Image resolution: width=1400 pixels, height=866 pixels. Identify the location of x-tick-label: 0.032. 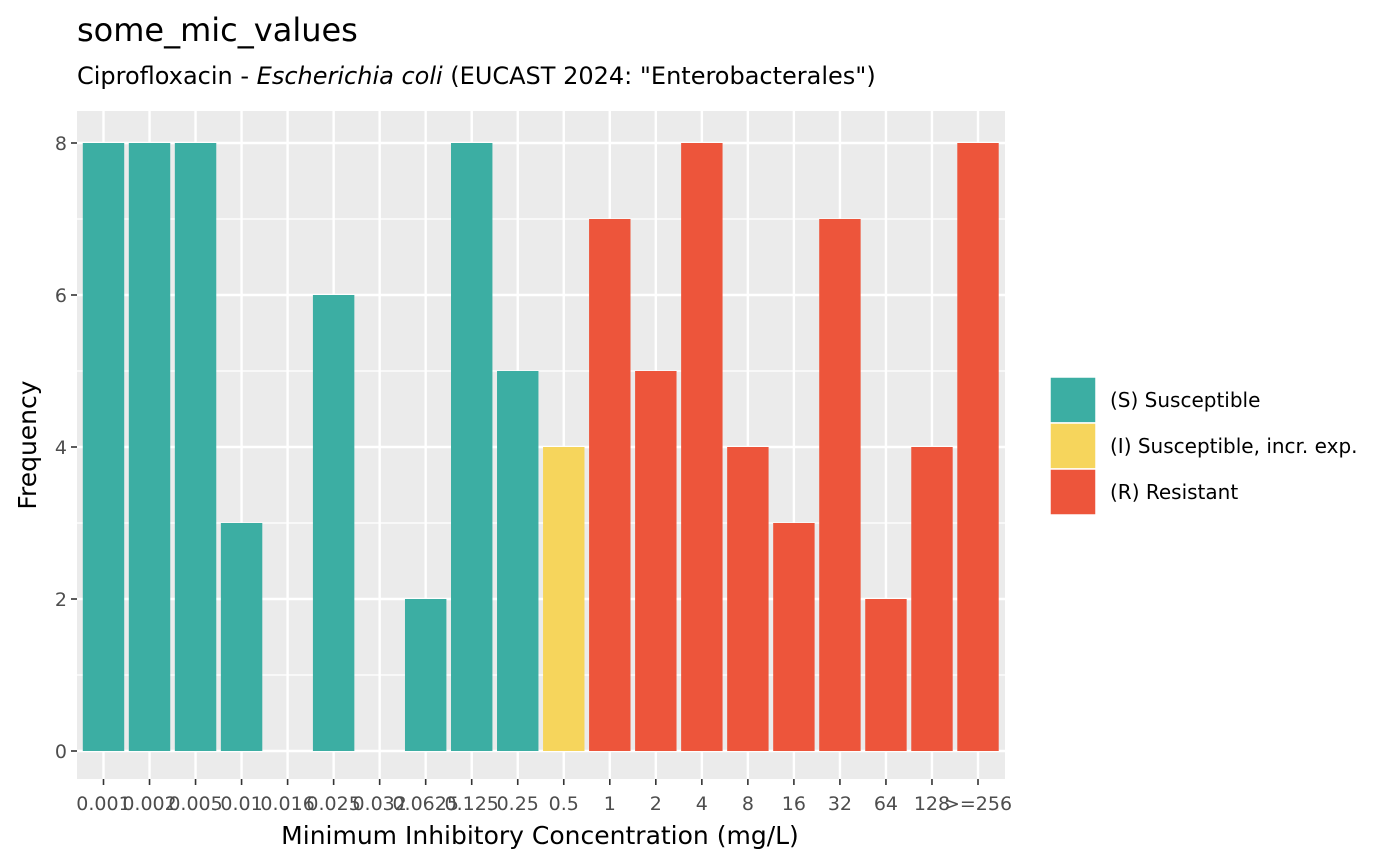
(379, 804).